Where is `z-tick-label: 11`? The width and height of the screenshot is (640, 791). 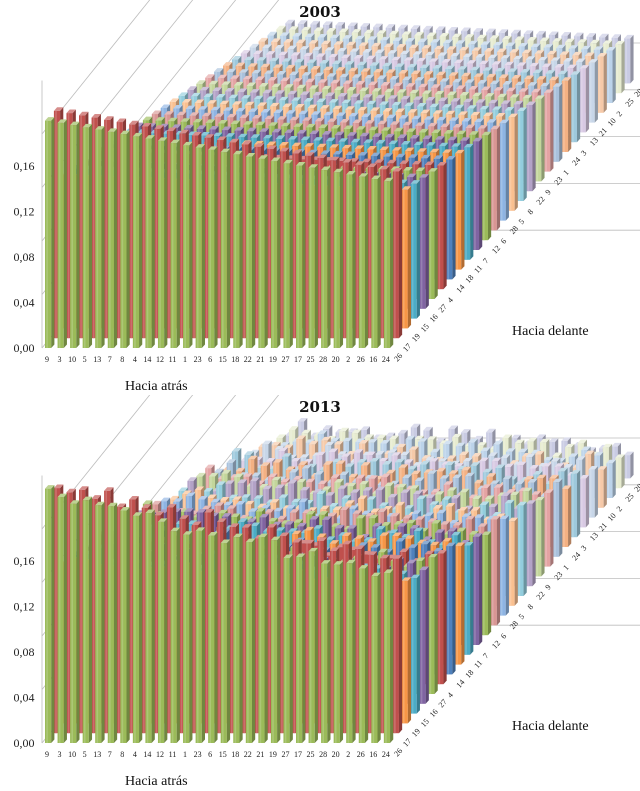 z-tick-label: 11 is located at coordinates (478, 664).